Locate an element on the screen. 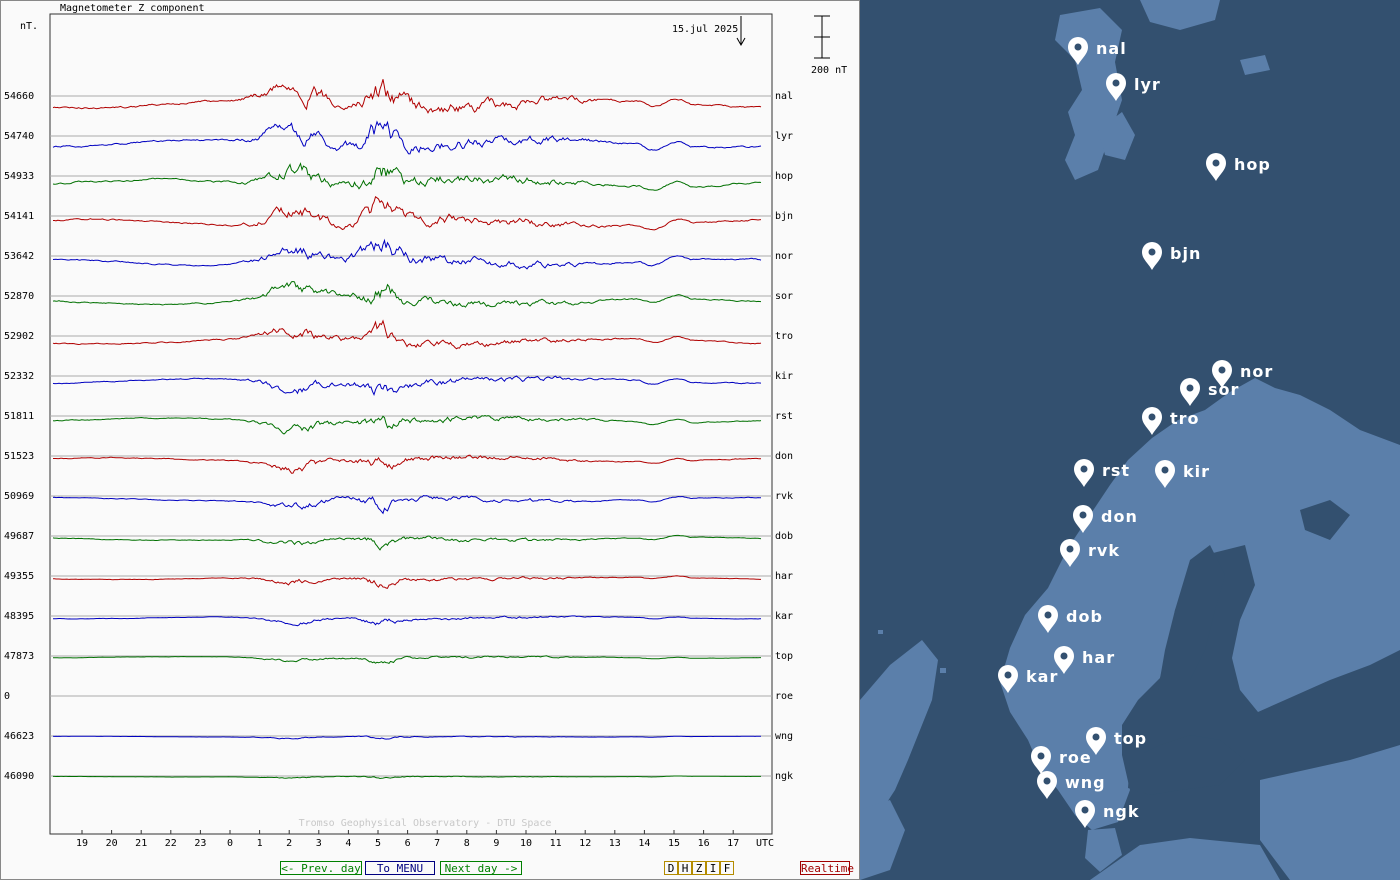  station-label-nor: nor is located at coordinates (784, 256).